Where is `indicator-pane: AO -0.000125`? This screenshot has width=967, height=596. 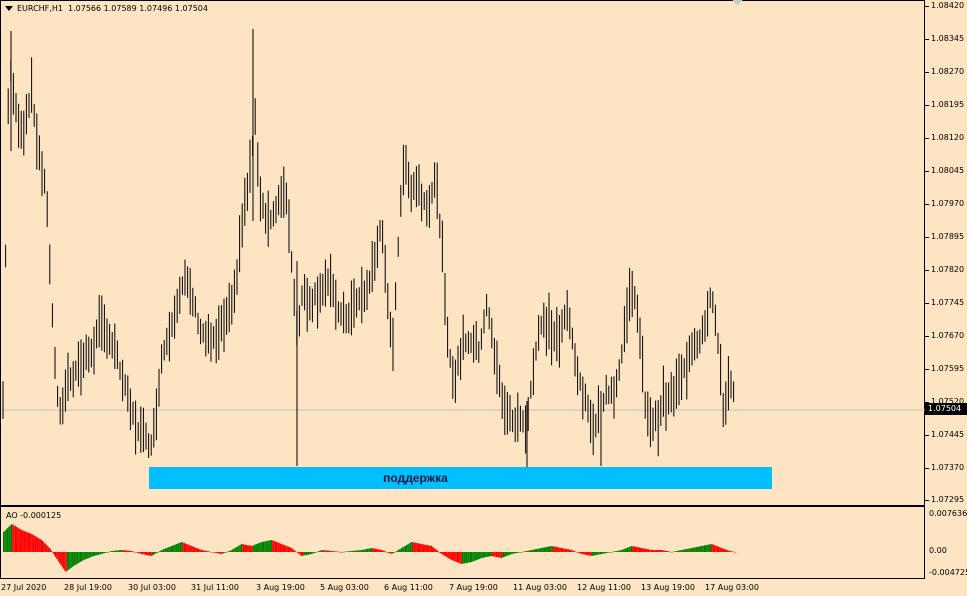 indicator-pane: AO -0.000125 is located at coordinates (462, 542).